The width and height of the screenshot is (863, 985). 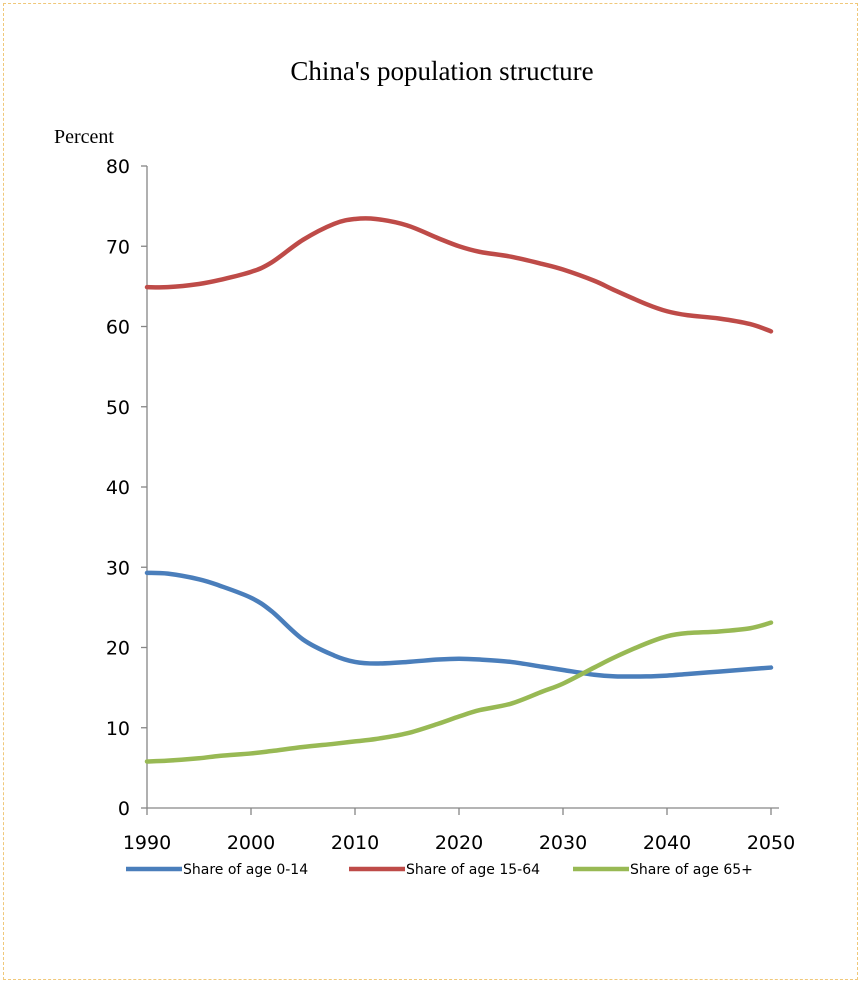 What do you see at coordinates (118, 649) in the screenshot?
I see `y-tick-label: 20` at bounding box center [118, 649].